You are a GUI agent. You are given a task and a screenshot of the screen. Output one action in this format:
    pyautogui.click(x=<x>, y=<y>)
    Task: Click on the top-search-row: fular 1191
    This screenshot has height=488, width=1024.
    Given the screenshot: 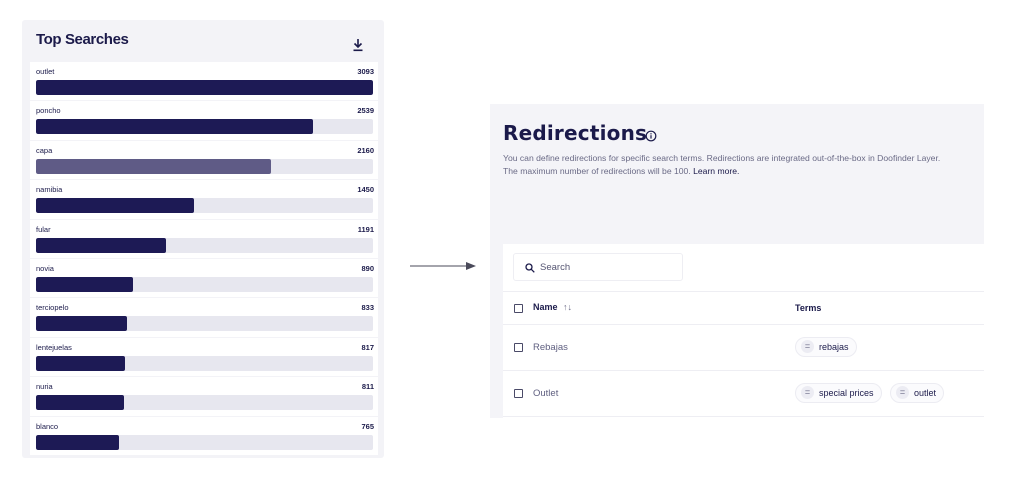 What is the action you would take?
    pyautogui.click(x=204, y=239)
    